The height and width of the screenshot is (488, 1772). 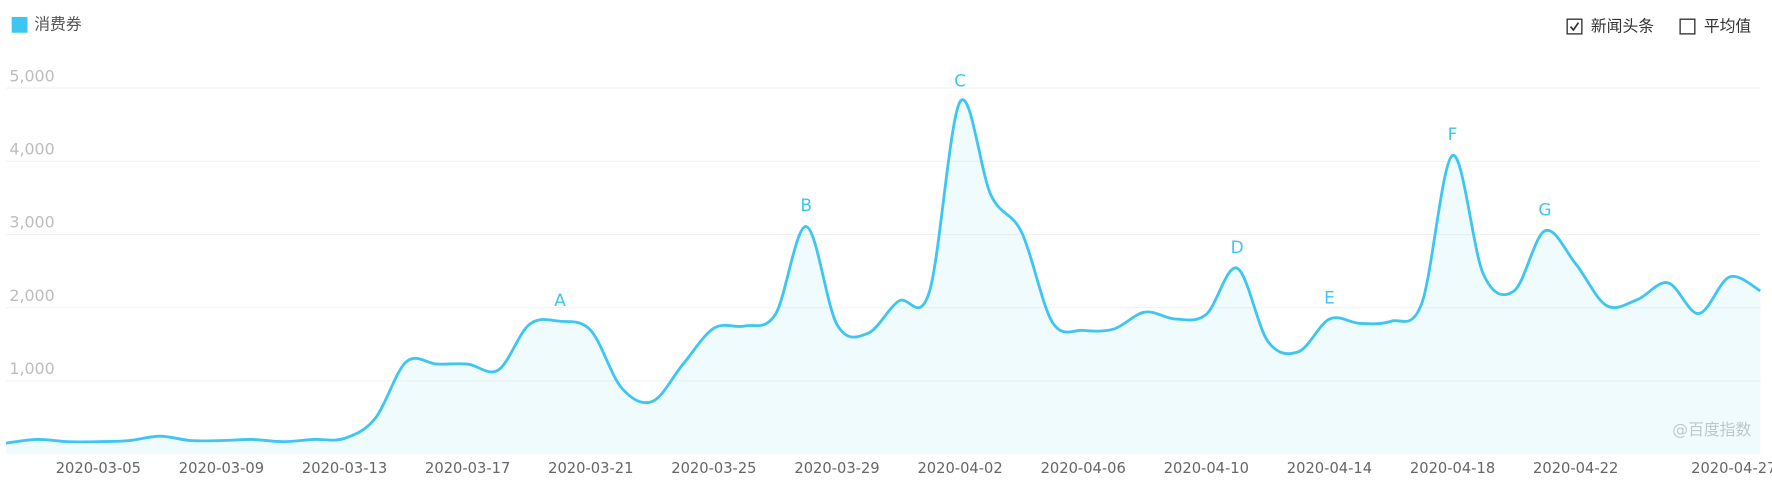 I want to click on point-label: E, so click(x=1329, y=298).